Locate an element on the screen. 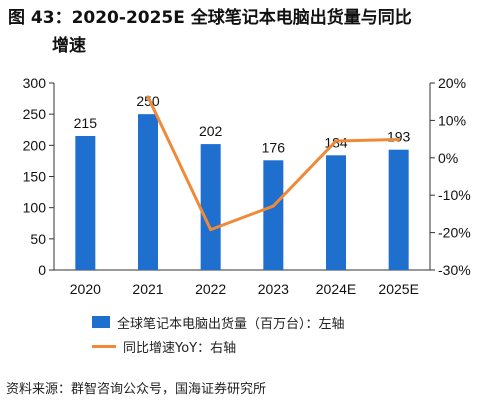 The height and width of the screenshot is (405, 498). chart-title-line1: 图 43：2020-2025E 全球笔记本电脑出货量与同比 is located at coordinates (210, 18).